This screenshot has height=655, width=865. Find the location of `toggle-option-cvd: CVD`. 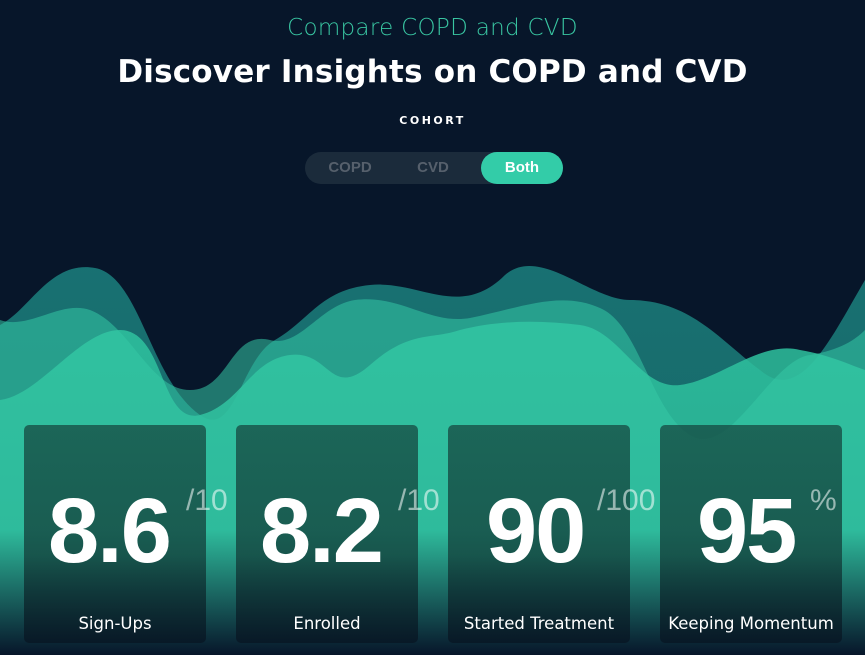

toggle-option-cvd: CVD is located at coordinates (433, 167).